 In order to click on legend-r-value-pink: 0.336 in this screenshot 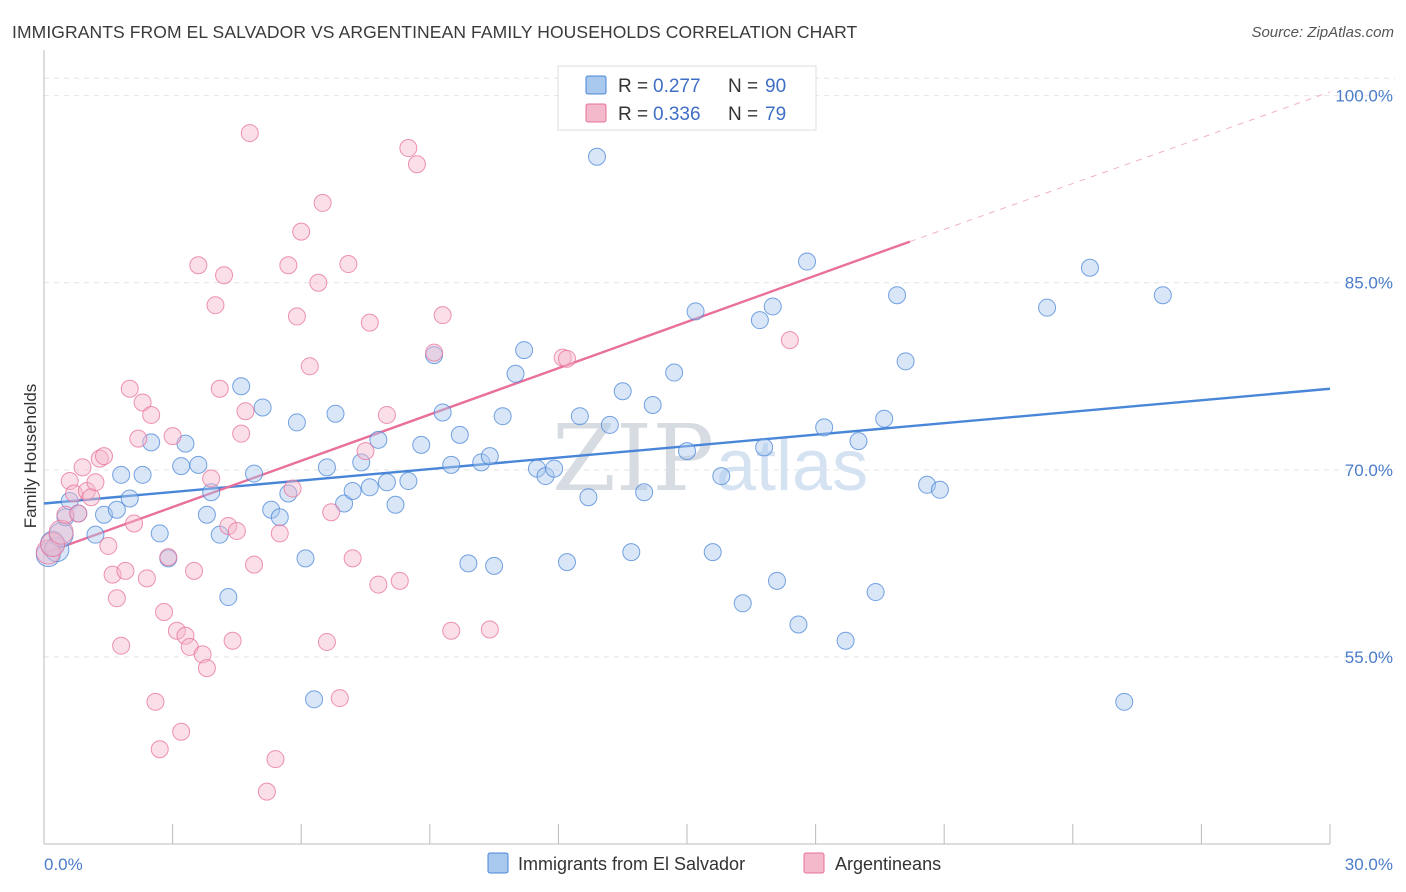, I will do `click(677, 114)`.